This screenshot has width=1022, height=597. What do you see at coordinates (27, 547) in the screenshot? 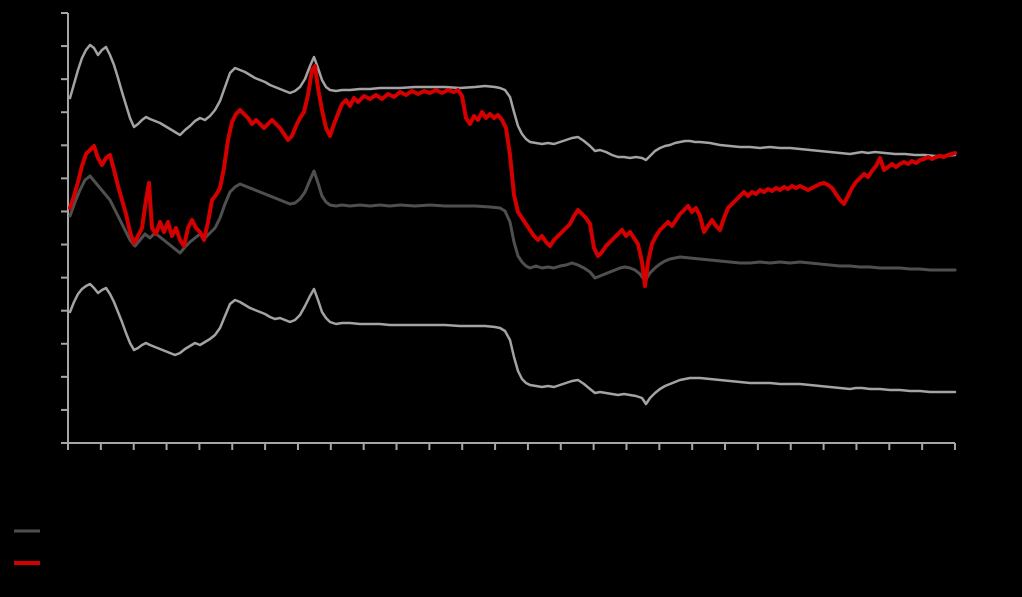
I see `legend` at bounding box center [27, 547].